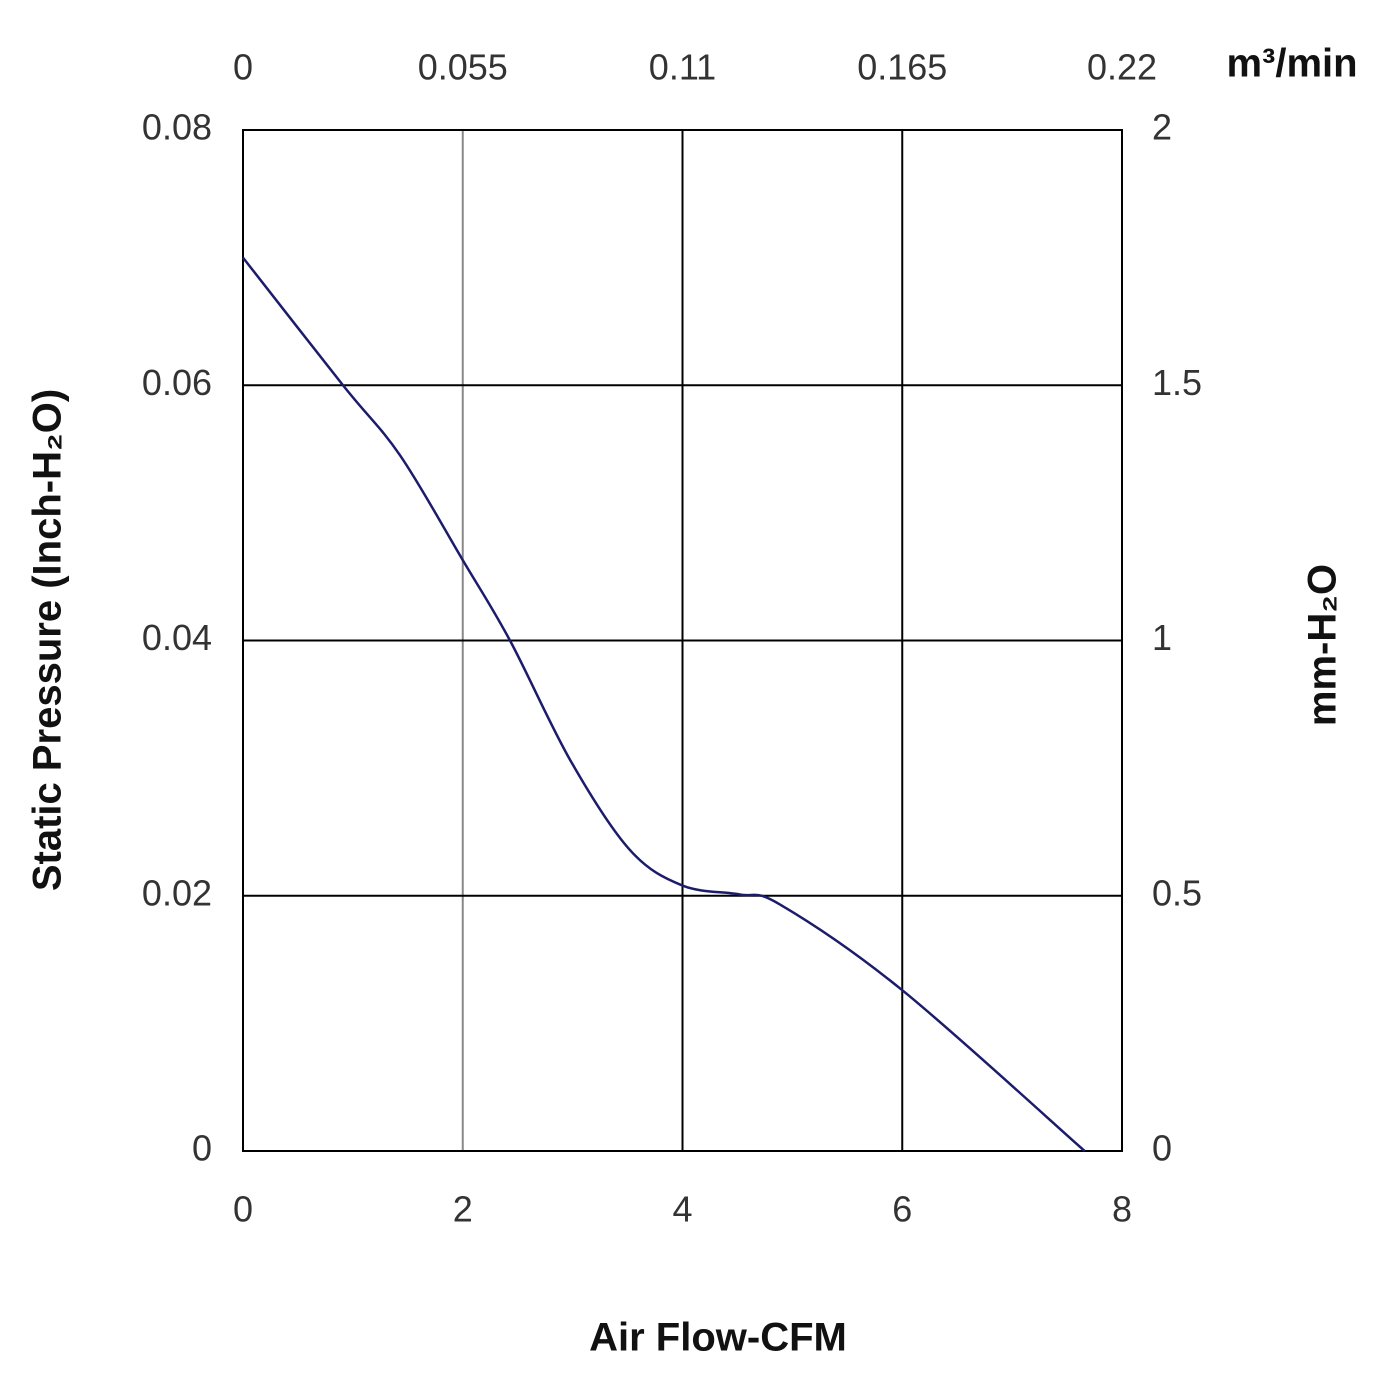 The width and height of the screenshot is (1400, 1400). Describe the element at coordinates (463, 67) in the screenshot. I see `x2-tick-label: 0.055` at that location.